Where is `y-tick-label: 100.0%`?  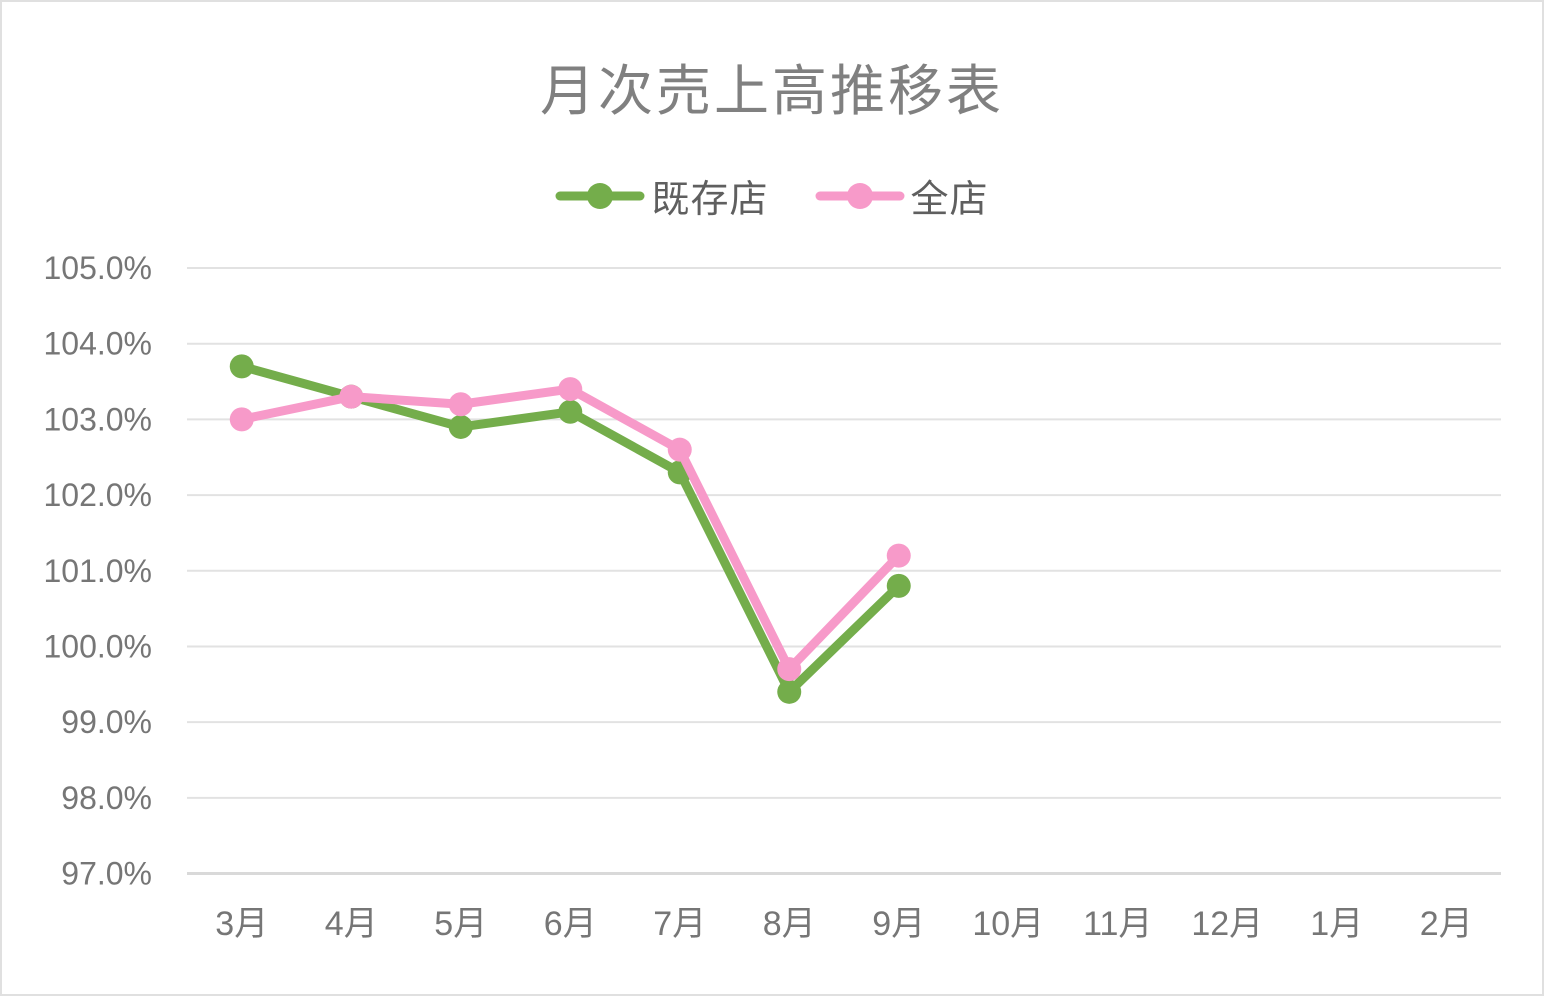
y-tick-label: 100.0% is located at coordinates (97, 646).